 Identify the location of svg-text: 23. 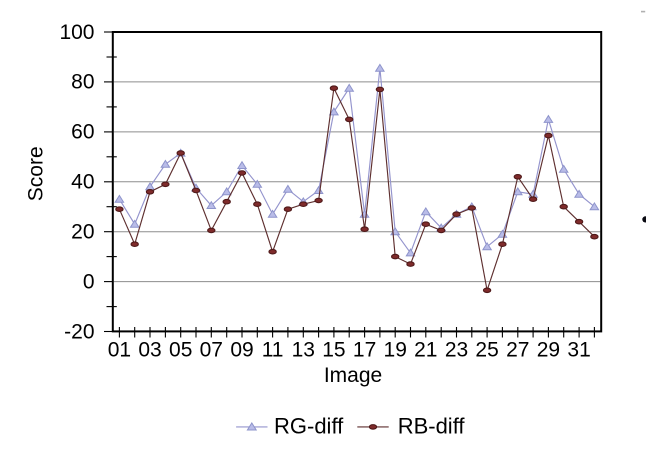
(456, 350).